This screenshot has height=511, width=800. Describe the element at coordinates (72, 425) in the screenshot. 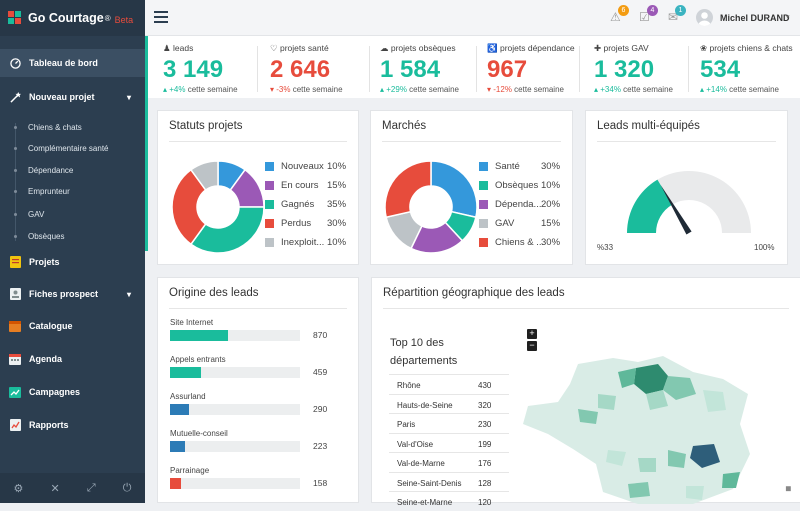

I see `sidebar-item-rapports: Rapports` at that location.